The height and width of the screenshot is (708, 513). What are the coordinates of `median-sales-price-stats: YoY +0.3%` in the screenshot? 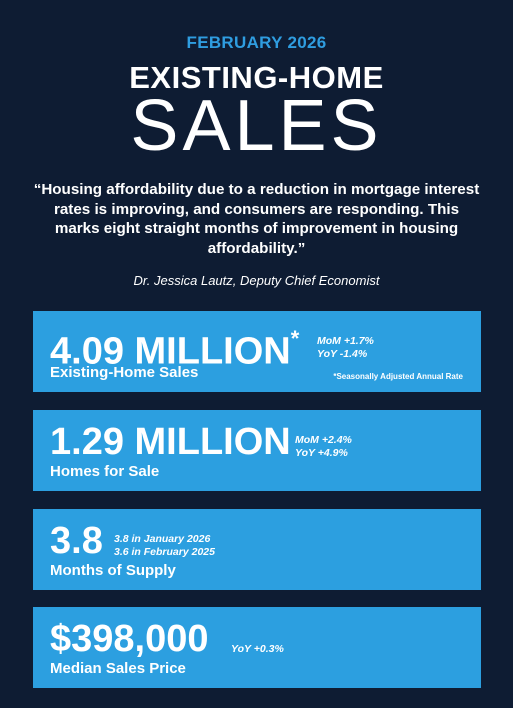 It's located at (257, 649).